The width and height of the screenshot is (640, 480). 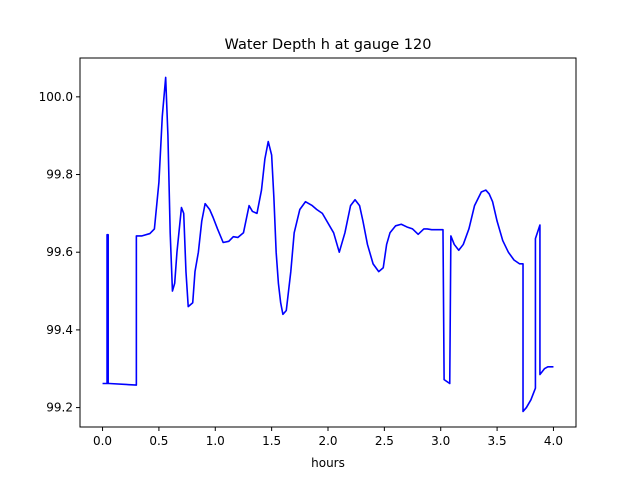 What do you see at coordinates (327, 441) in the screenshot?
I see `x-tick-label: 2.0` at bounding box center [327, 441].